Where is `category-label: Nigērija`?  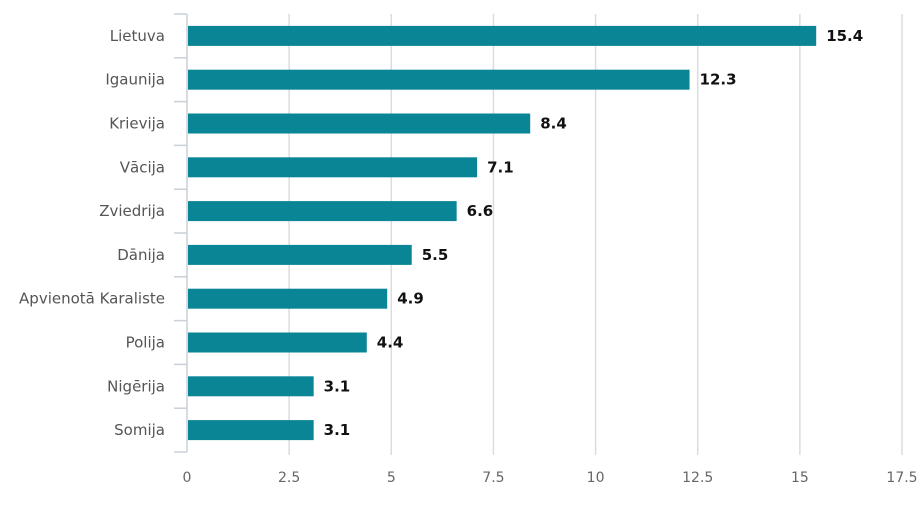
category-label: Nigērija is located at coordinates (136, 386).